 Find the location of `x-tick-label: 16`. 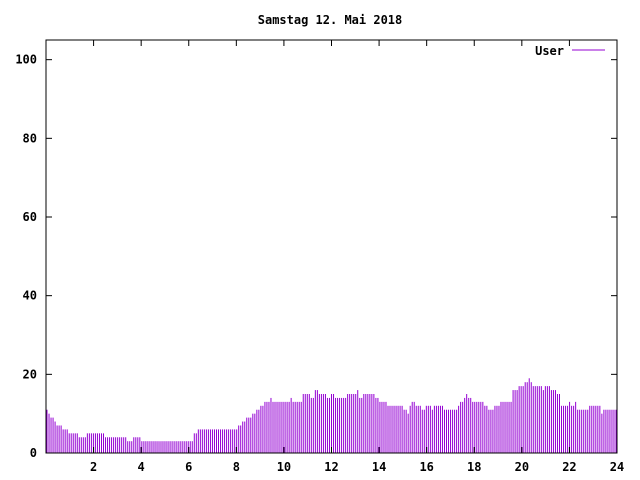

x-tick-label: 16 is located at coordinates (426, 467).